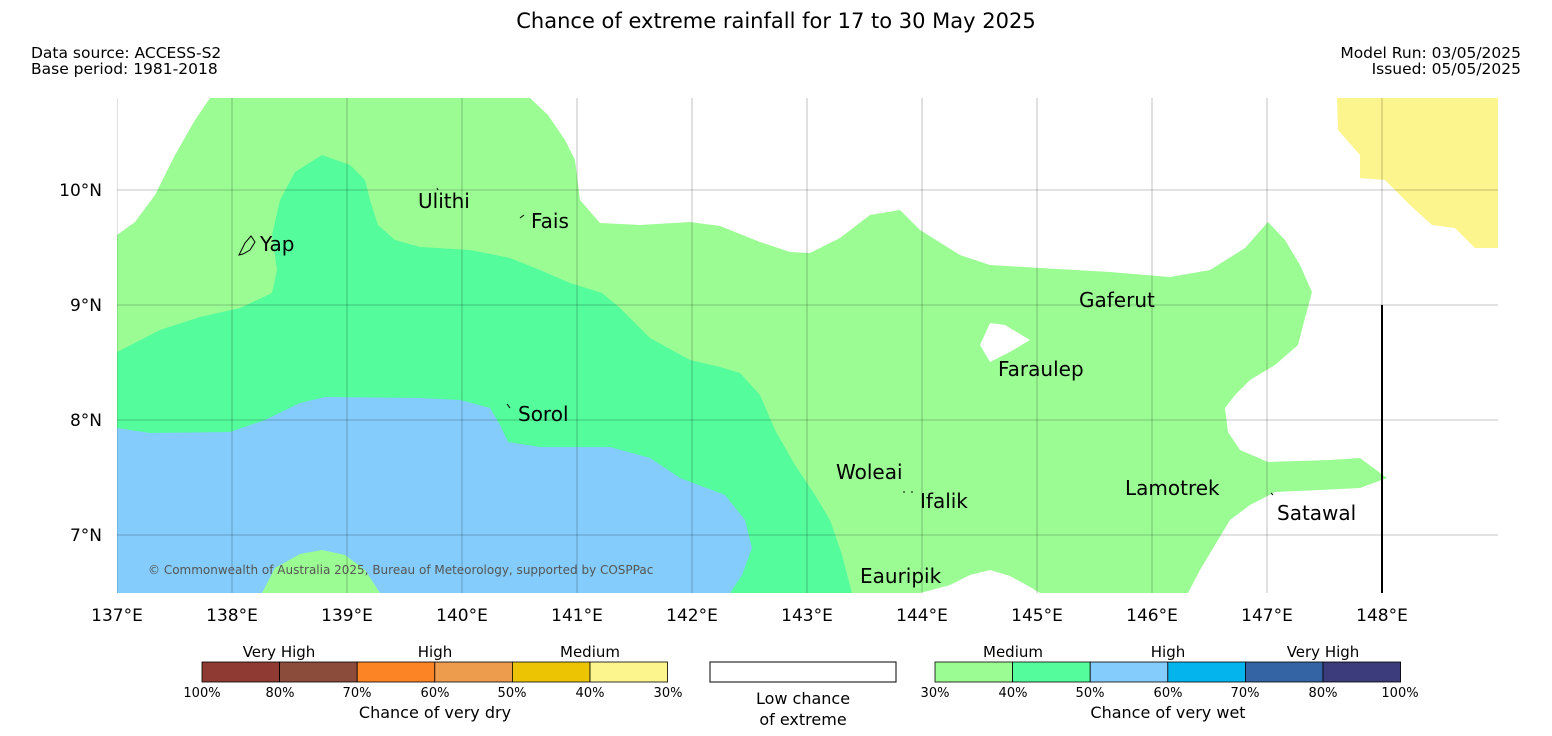 This screenshot has height=736, width=1552. I want to click on lon-label-147e: 147°E, so click(1267, 616).